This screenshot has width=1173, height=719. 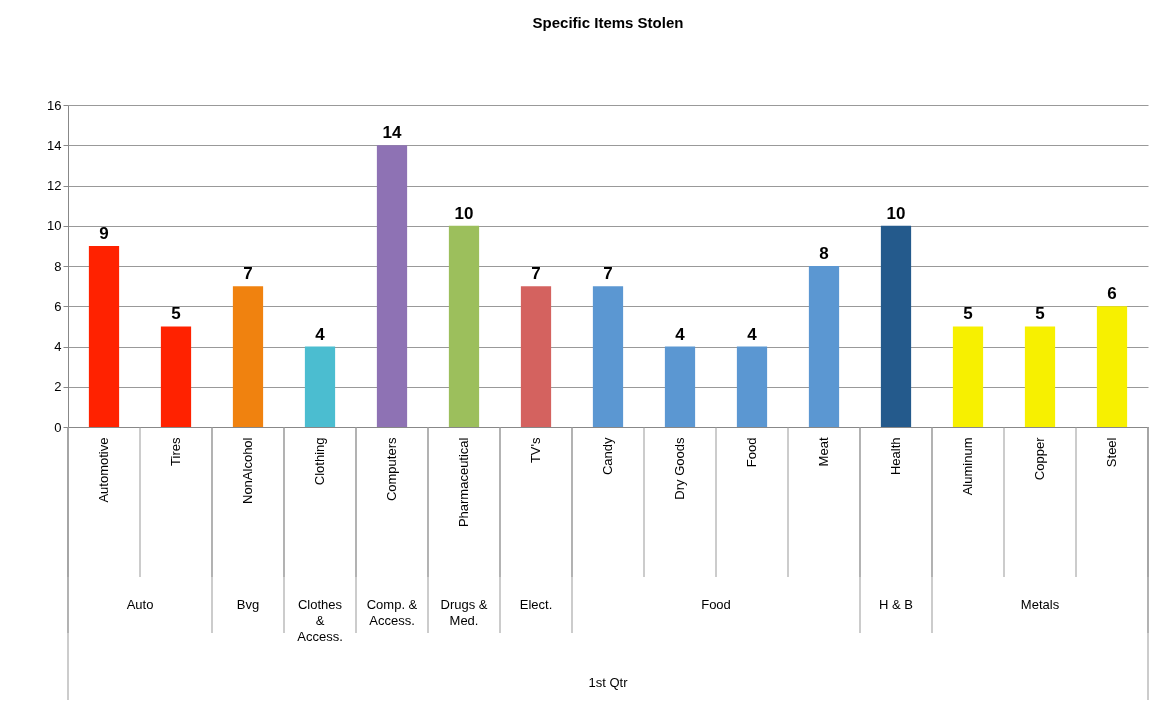 I want to click on data-label: 9, so click(x=104, y=233).